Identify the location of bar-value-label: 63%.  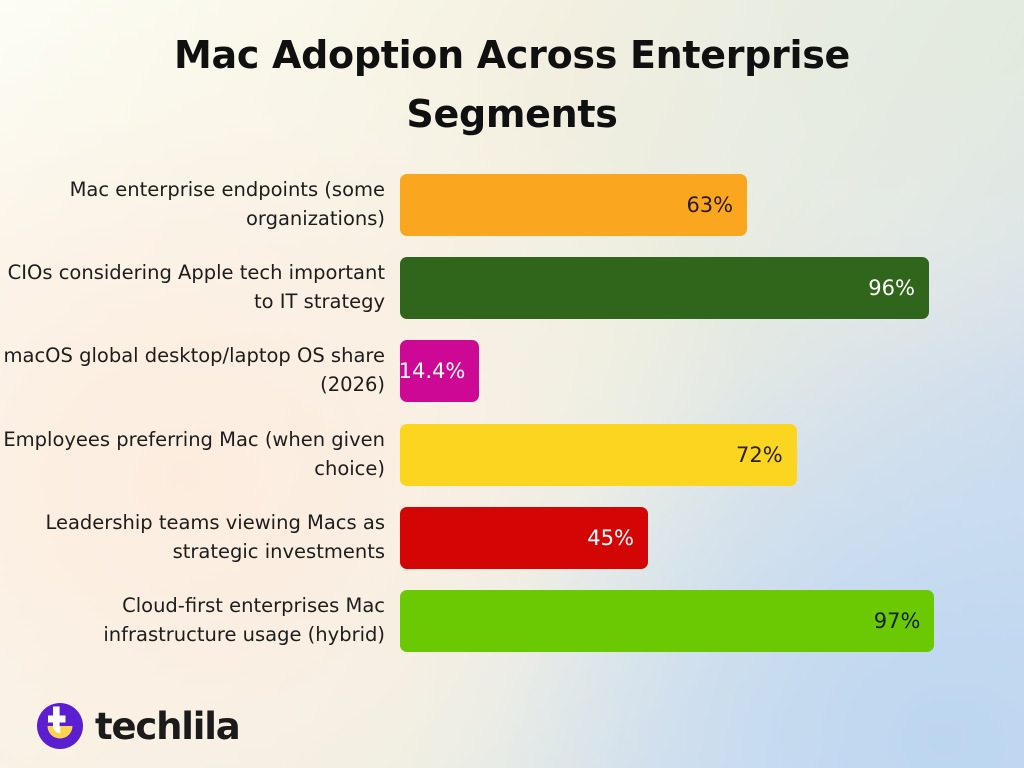
(710, 204).